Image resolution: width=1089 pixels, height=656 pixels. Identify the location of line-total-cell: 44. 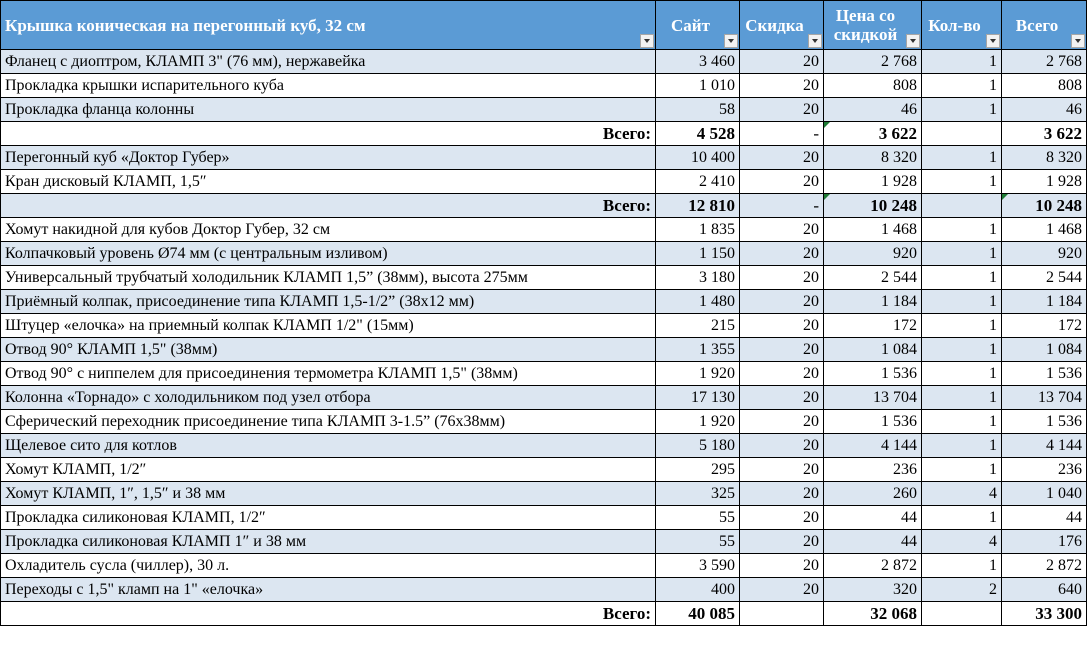
(1044, 517).